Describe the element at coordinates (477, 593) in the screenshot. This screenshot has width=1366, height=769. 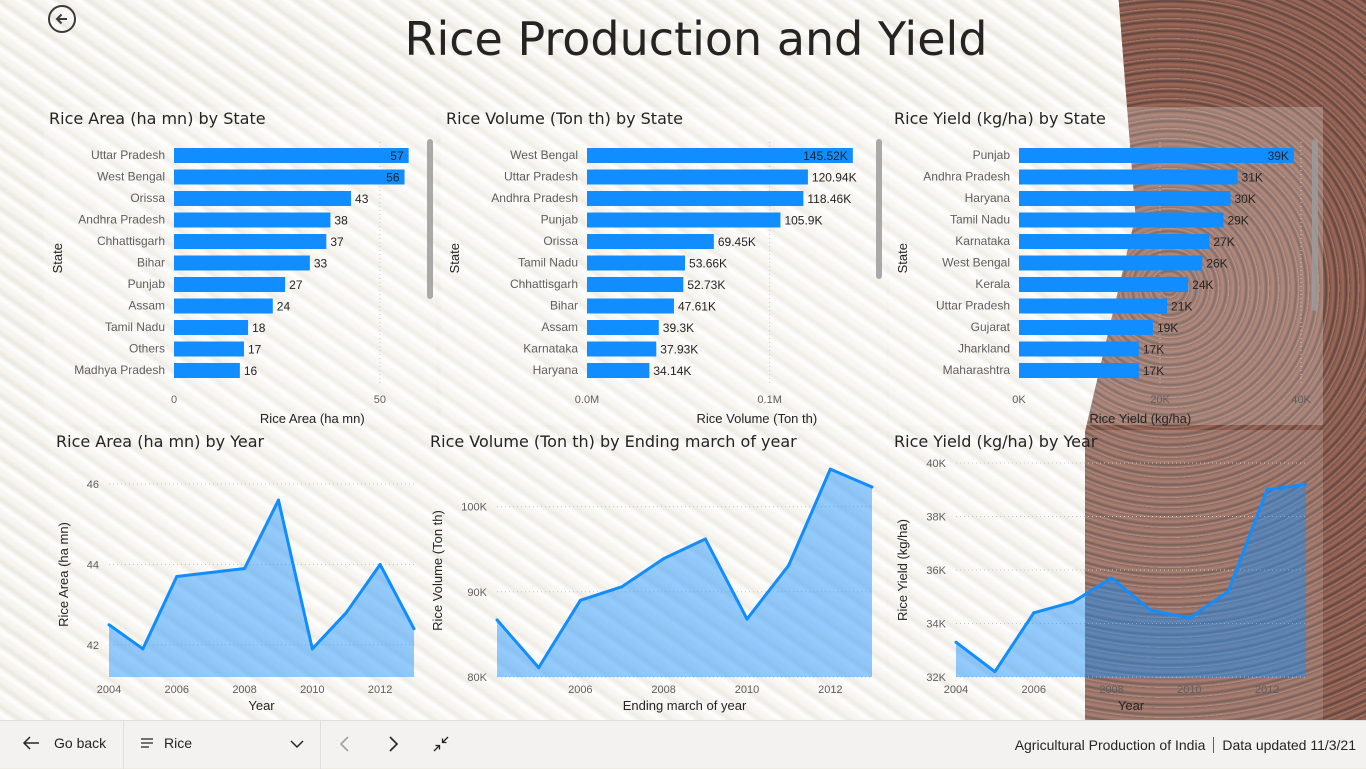
I see `y-tick-label: 90K` at that location.